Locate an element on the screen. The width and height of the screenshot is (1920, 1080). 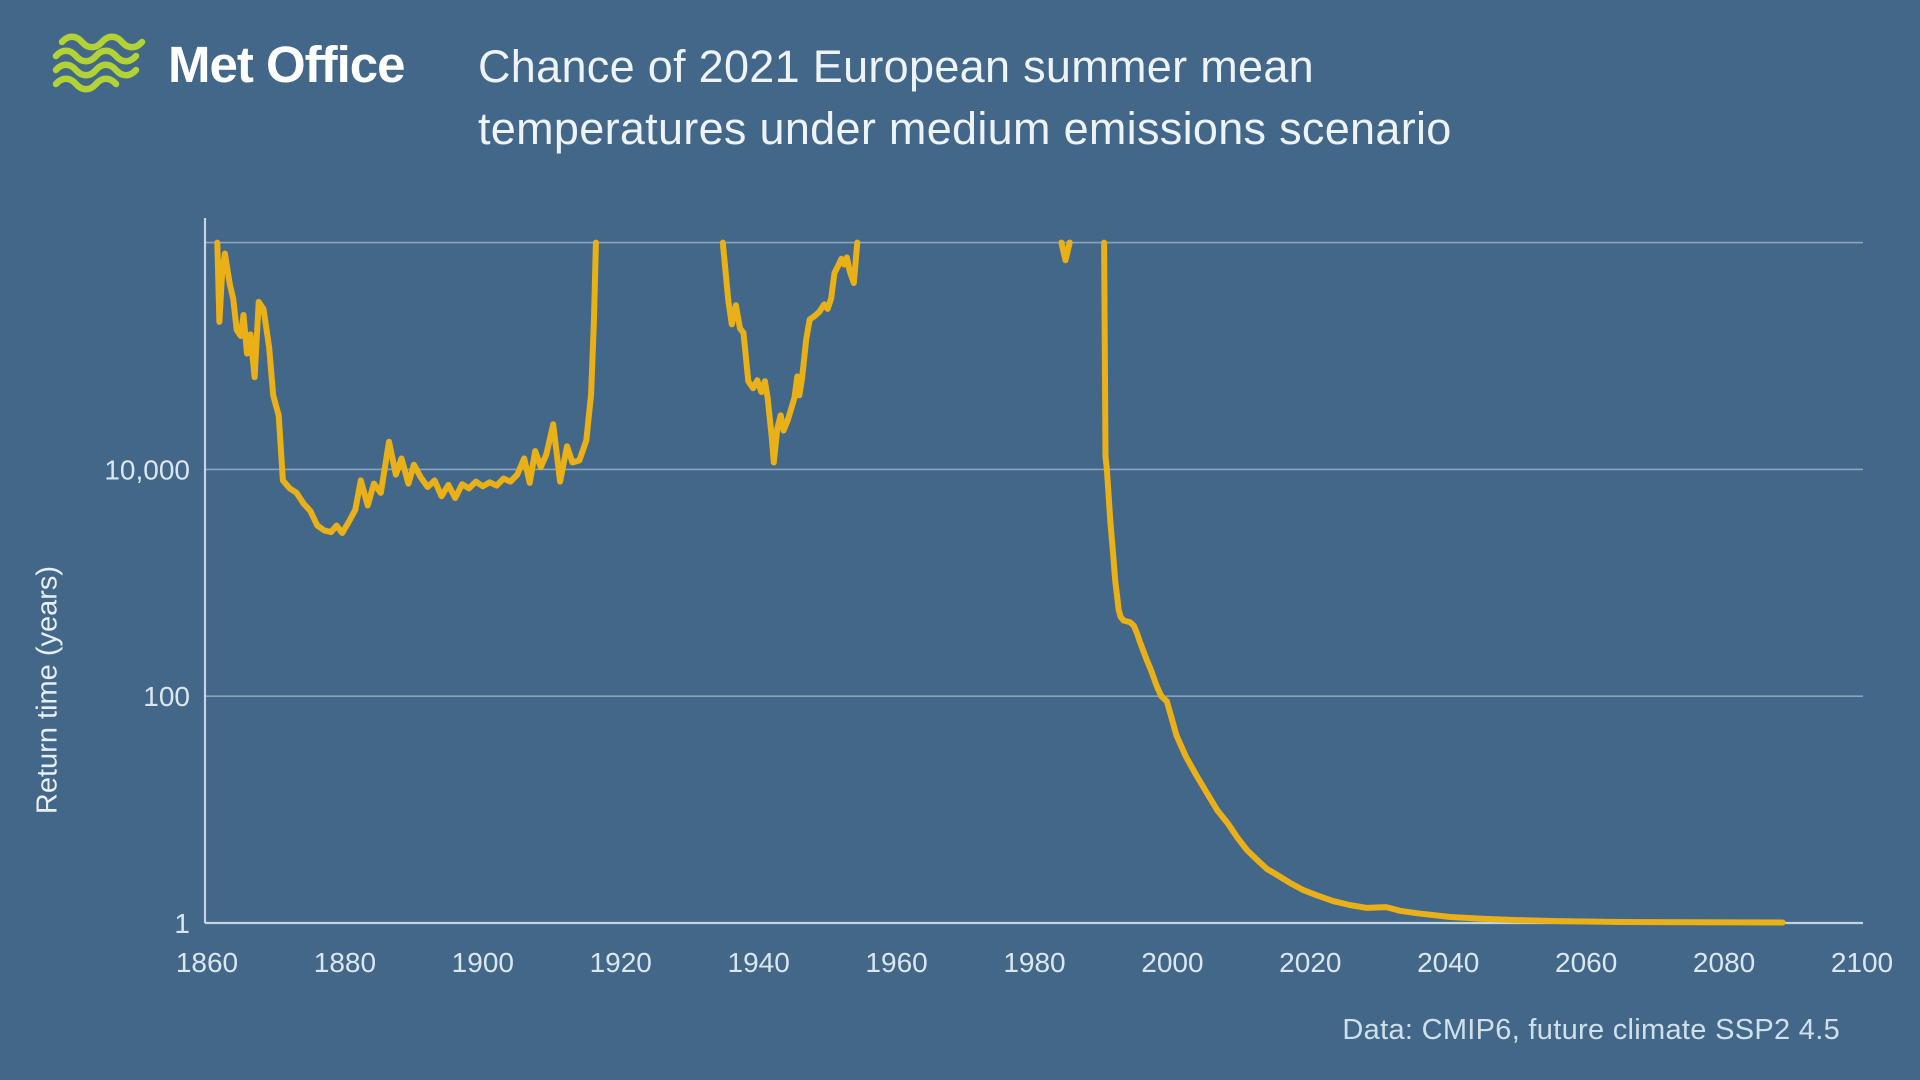
x-tick-label: 1900 is located at coordinates (483, 962).